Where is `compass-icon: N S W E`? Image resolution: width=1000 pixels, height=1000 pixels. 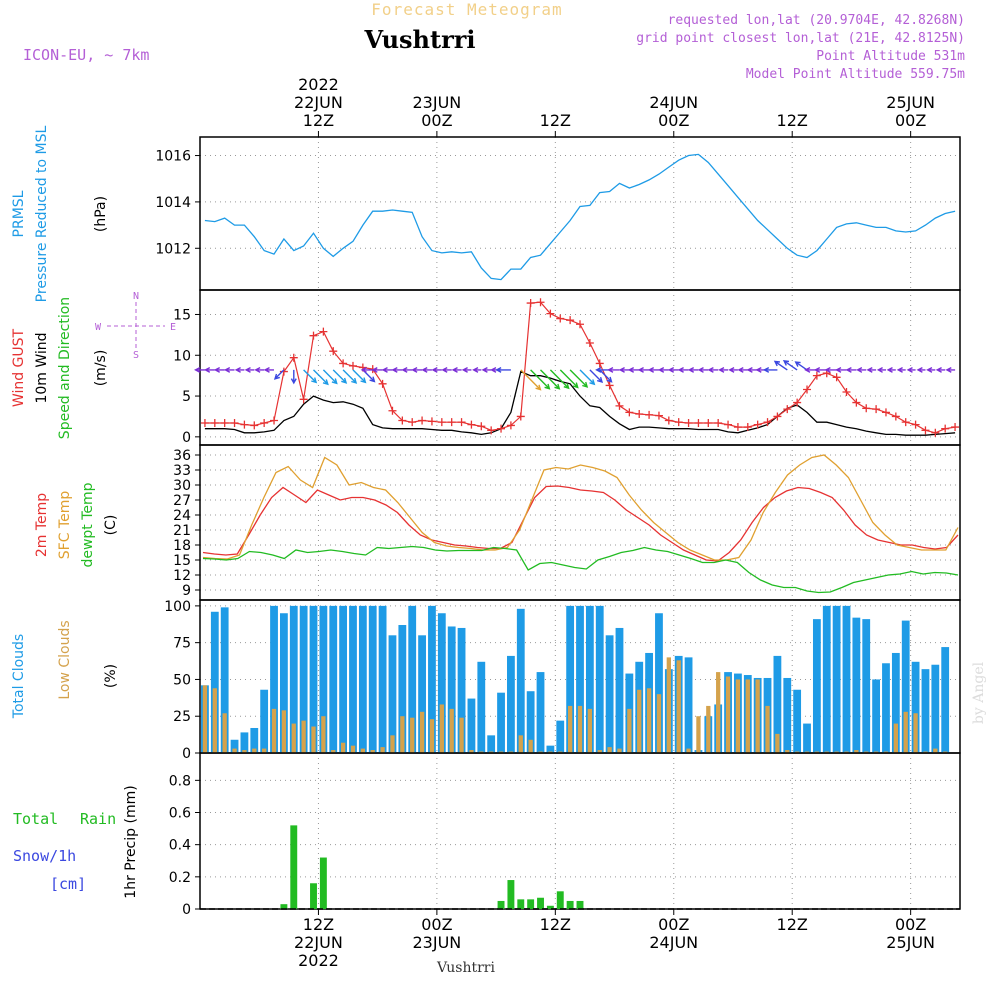
compass-icon: N S W E is located at coordinates (135, 326).